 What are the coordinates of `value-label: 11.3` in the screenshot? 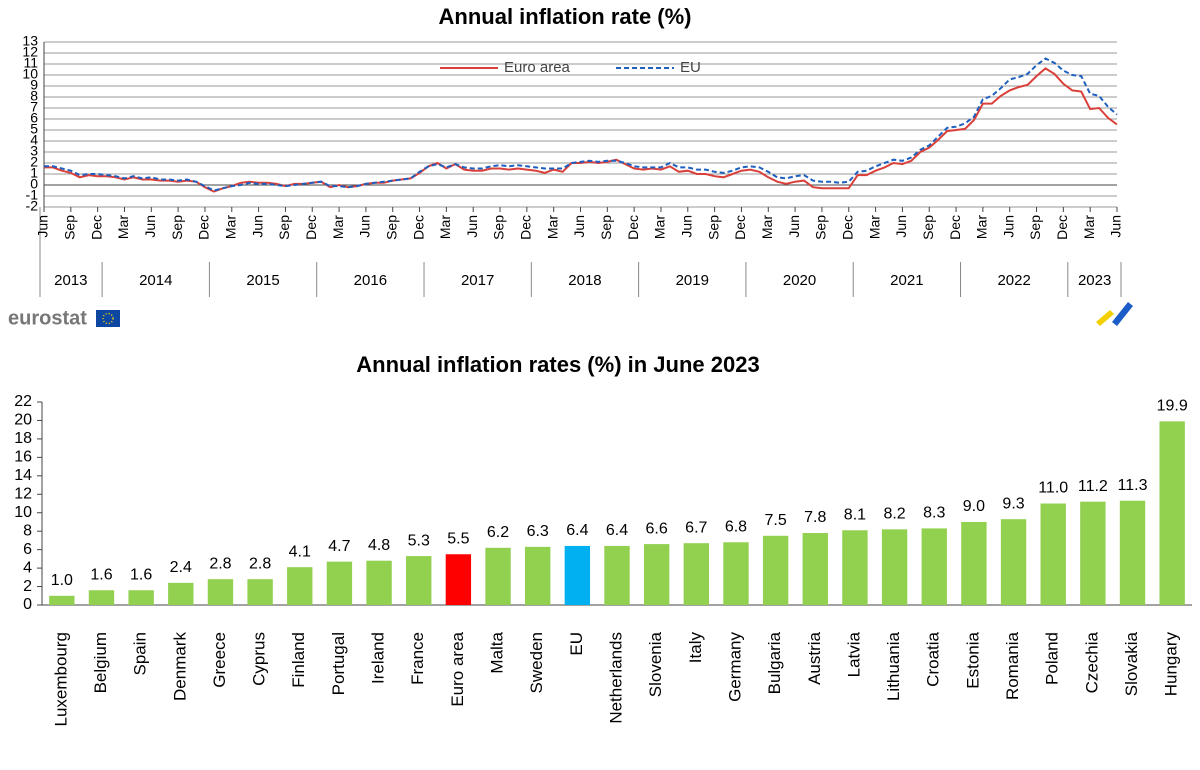 It's located at (1133, 485).